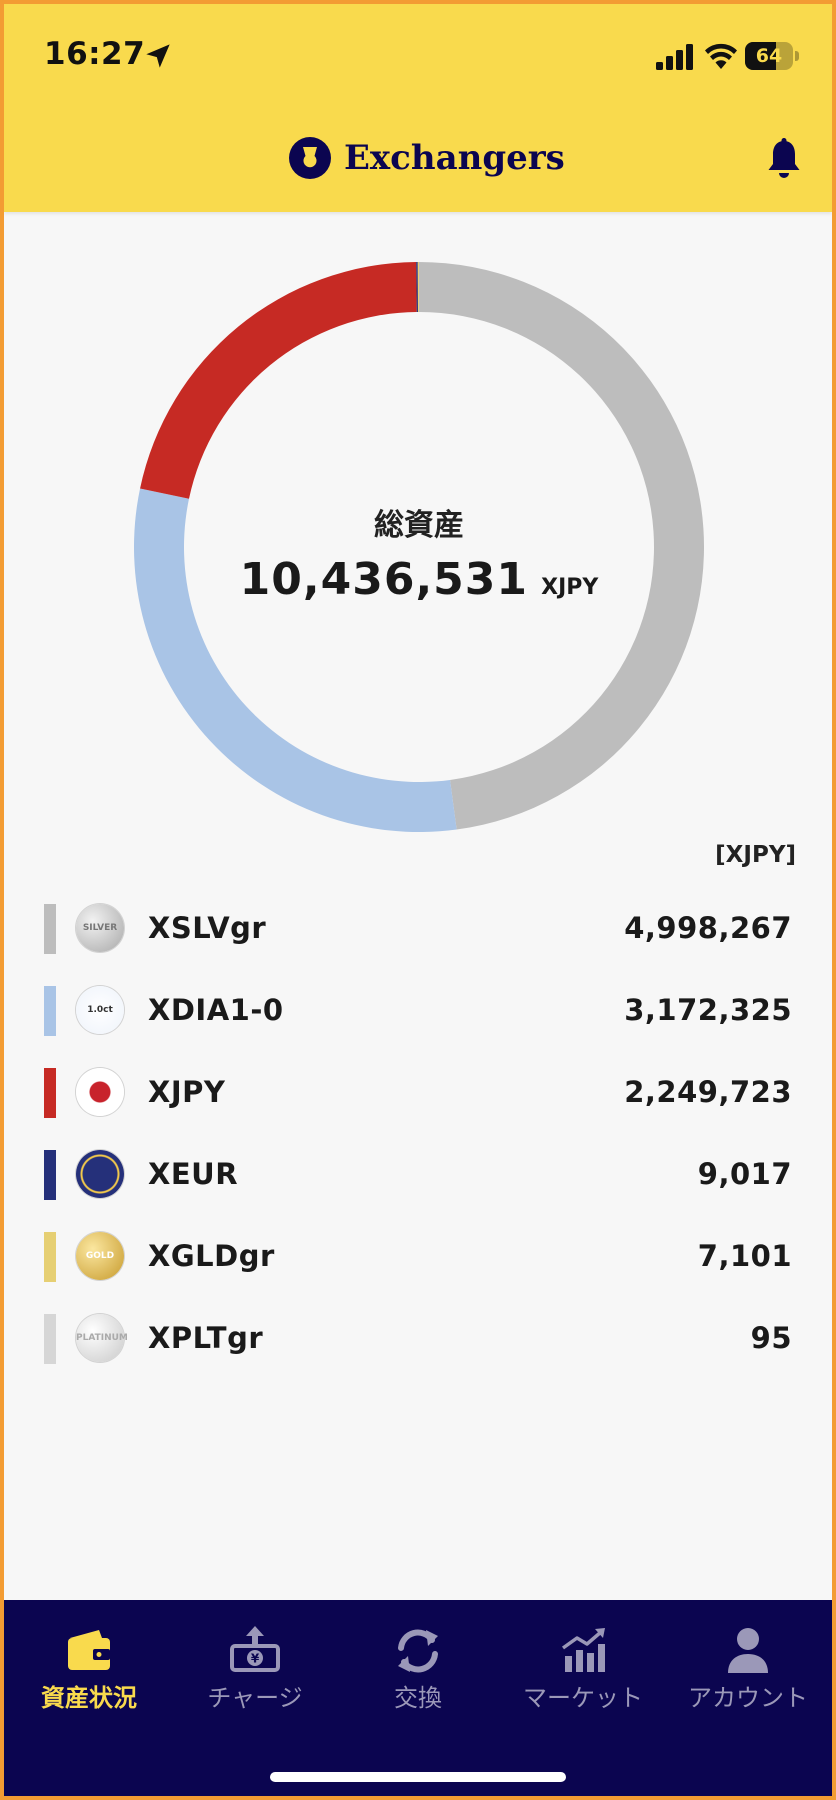  Describe the element at coordinates (721, 56) in the screenshot. I see `wifi-icon` at that location.